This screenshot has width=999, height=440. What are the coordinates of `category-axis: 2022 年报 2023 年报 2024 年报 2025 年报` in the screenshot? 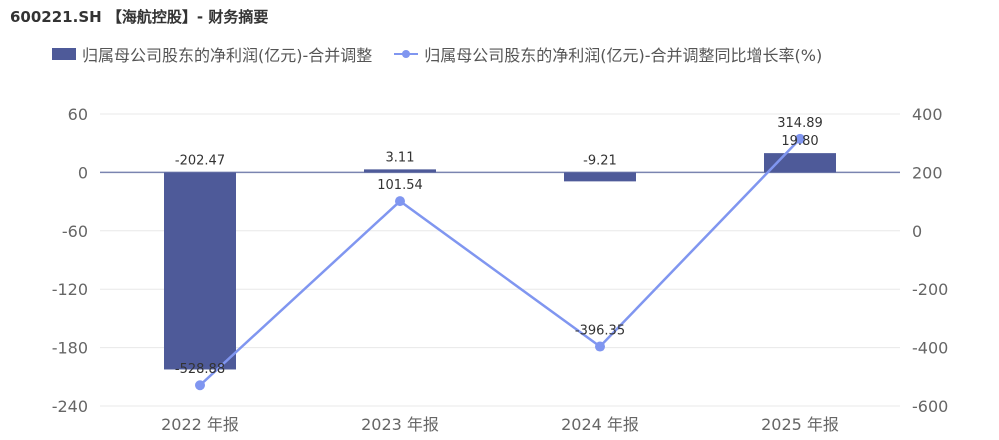 It's located at (500, 424).